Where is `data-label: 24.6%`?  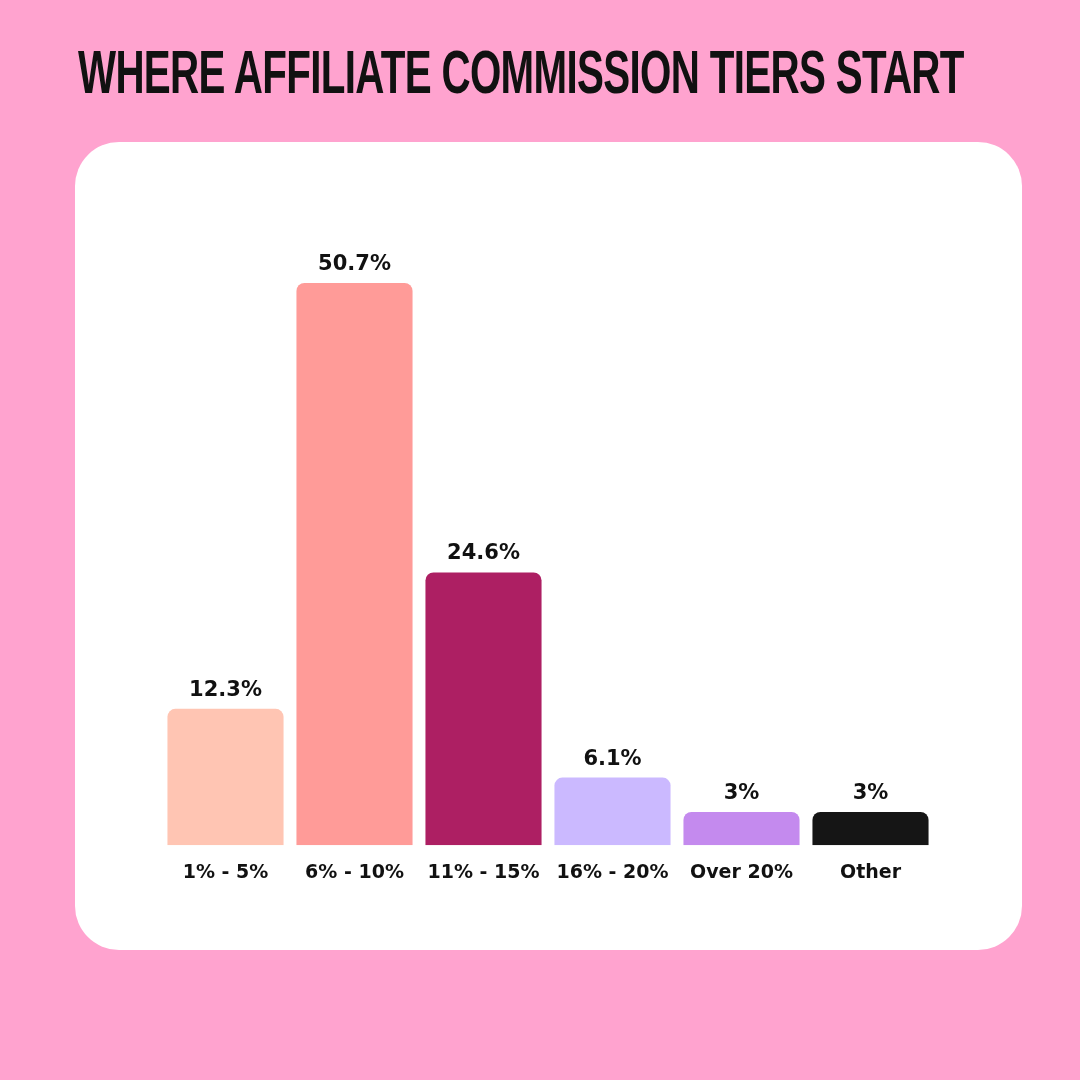
data-label: 24.6% is located at coordinates (483, 552).